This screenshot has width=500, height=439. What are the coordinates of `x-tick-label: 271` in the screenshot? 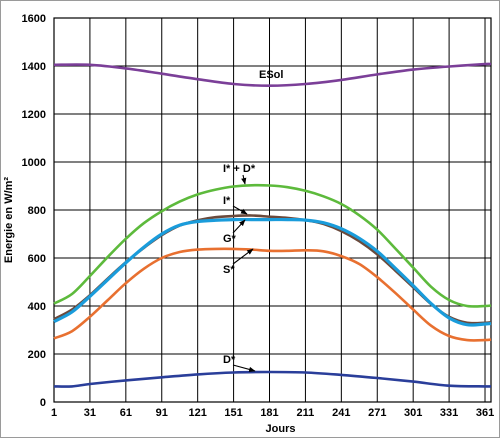 It's located at (377, 413).